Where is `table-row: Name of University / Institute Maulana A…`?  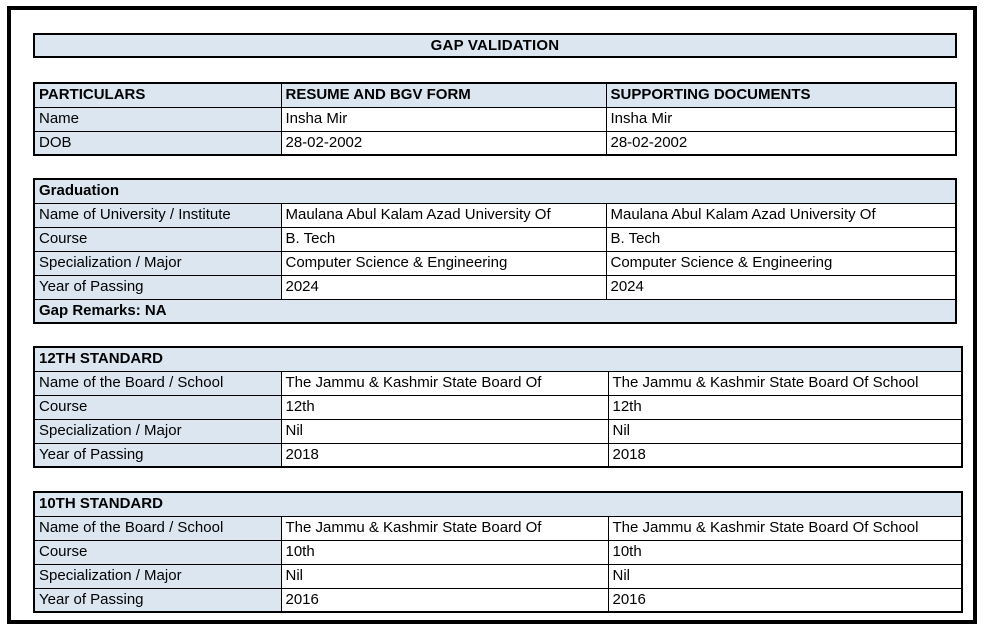
table-row: Name of University / Institute Maulana A… is located at coordinates (495, 215).